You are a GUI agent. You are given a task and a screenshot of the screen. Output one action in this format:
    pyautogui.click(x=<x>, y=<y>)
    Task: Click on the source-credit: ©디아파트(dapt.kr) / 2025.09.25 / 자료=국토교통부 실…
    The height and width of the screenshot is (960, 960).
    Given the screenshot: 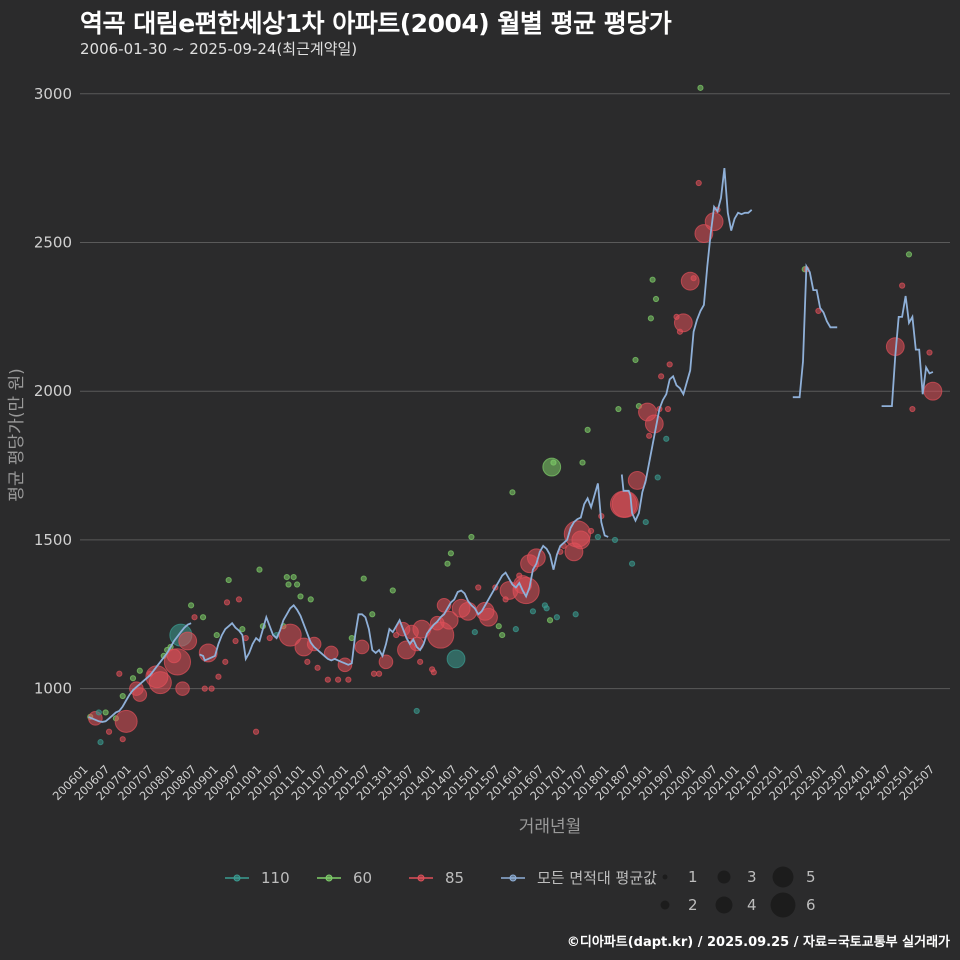 What is the action you would take?
    pyautogui.click(x=758, y=942)
    